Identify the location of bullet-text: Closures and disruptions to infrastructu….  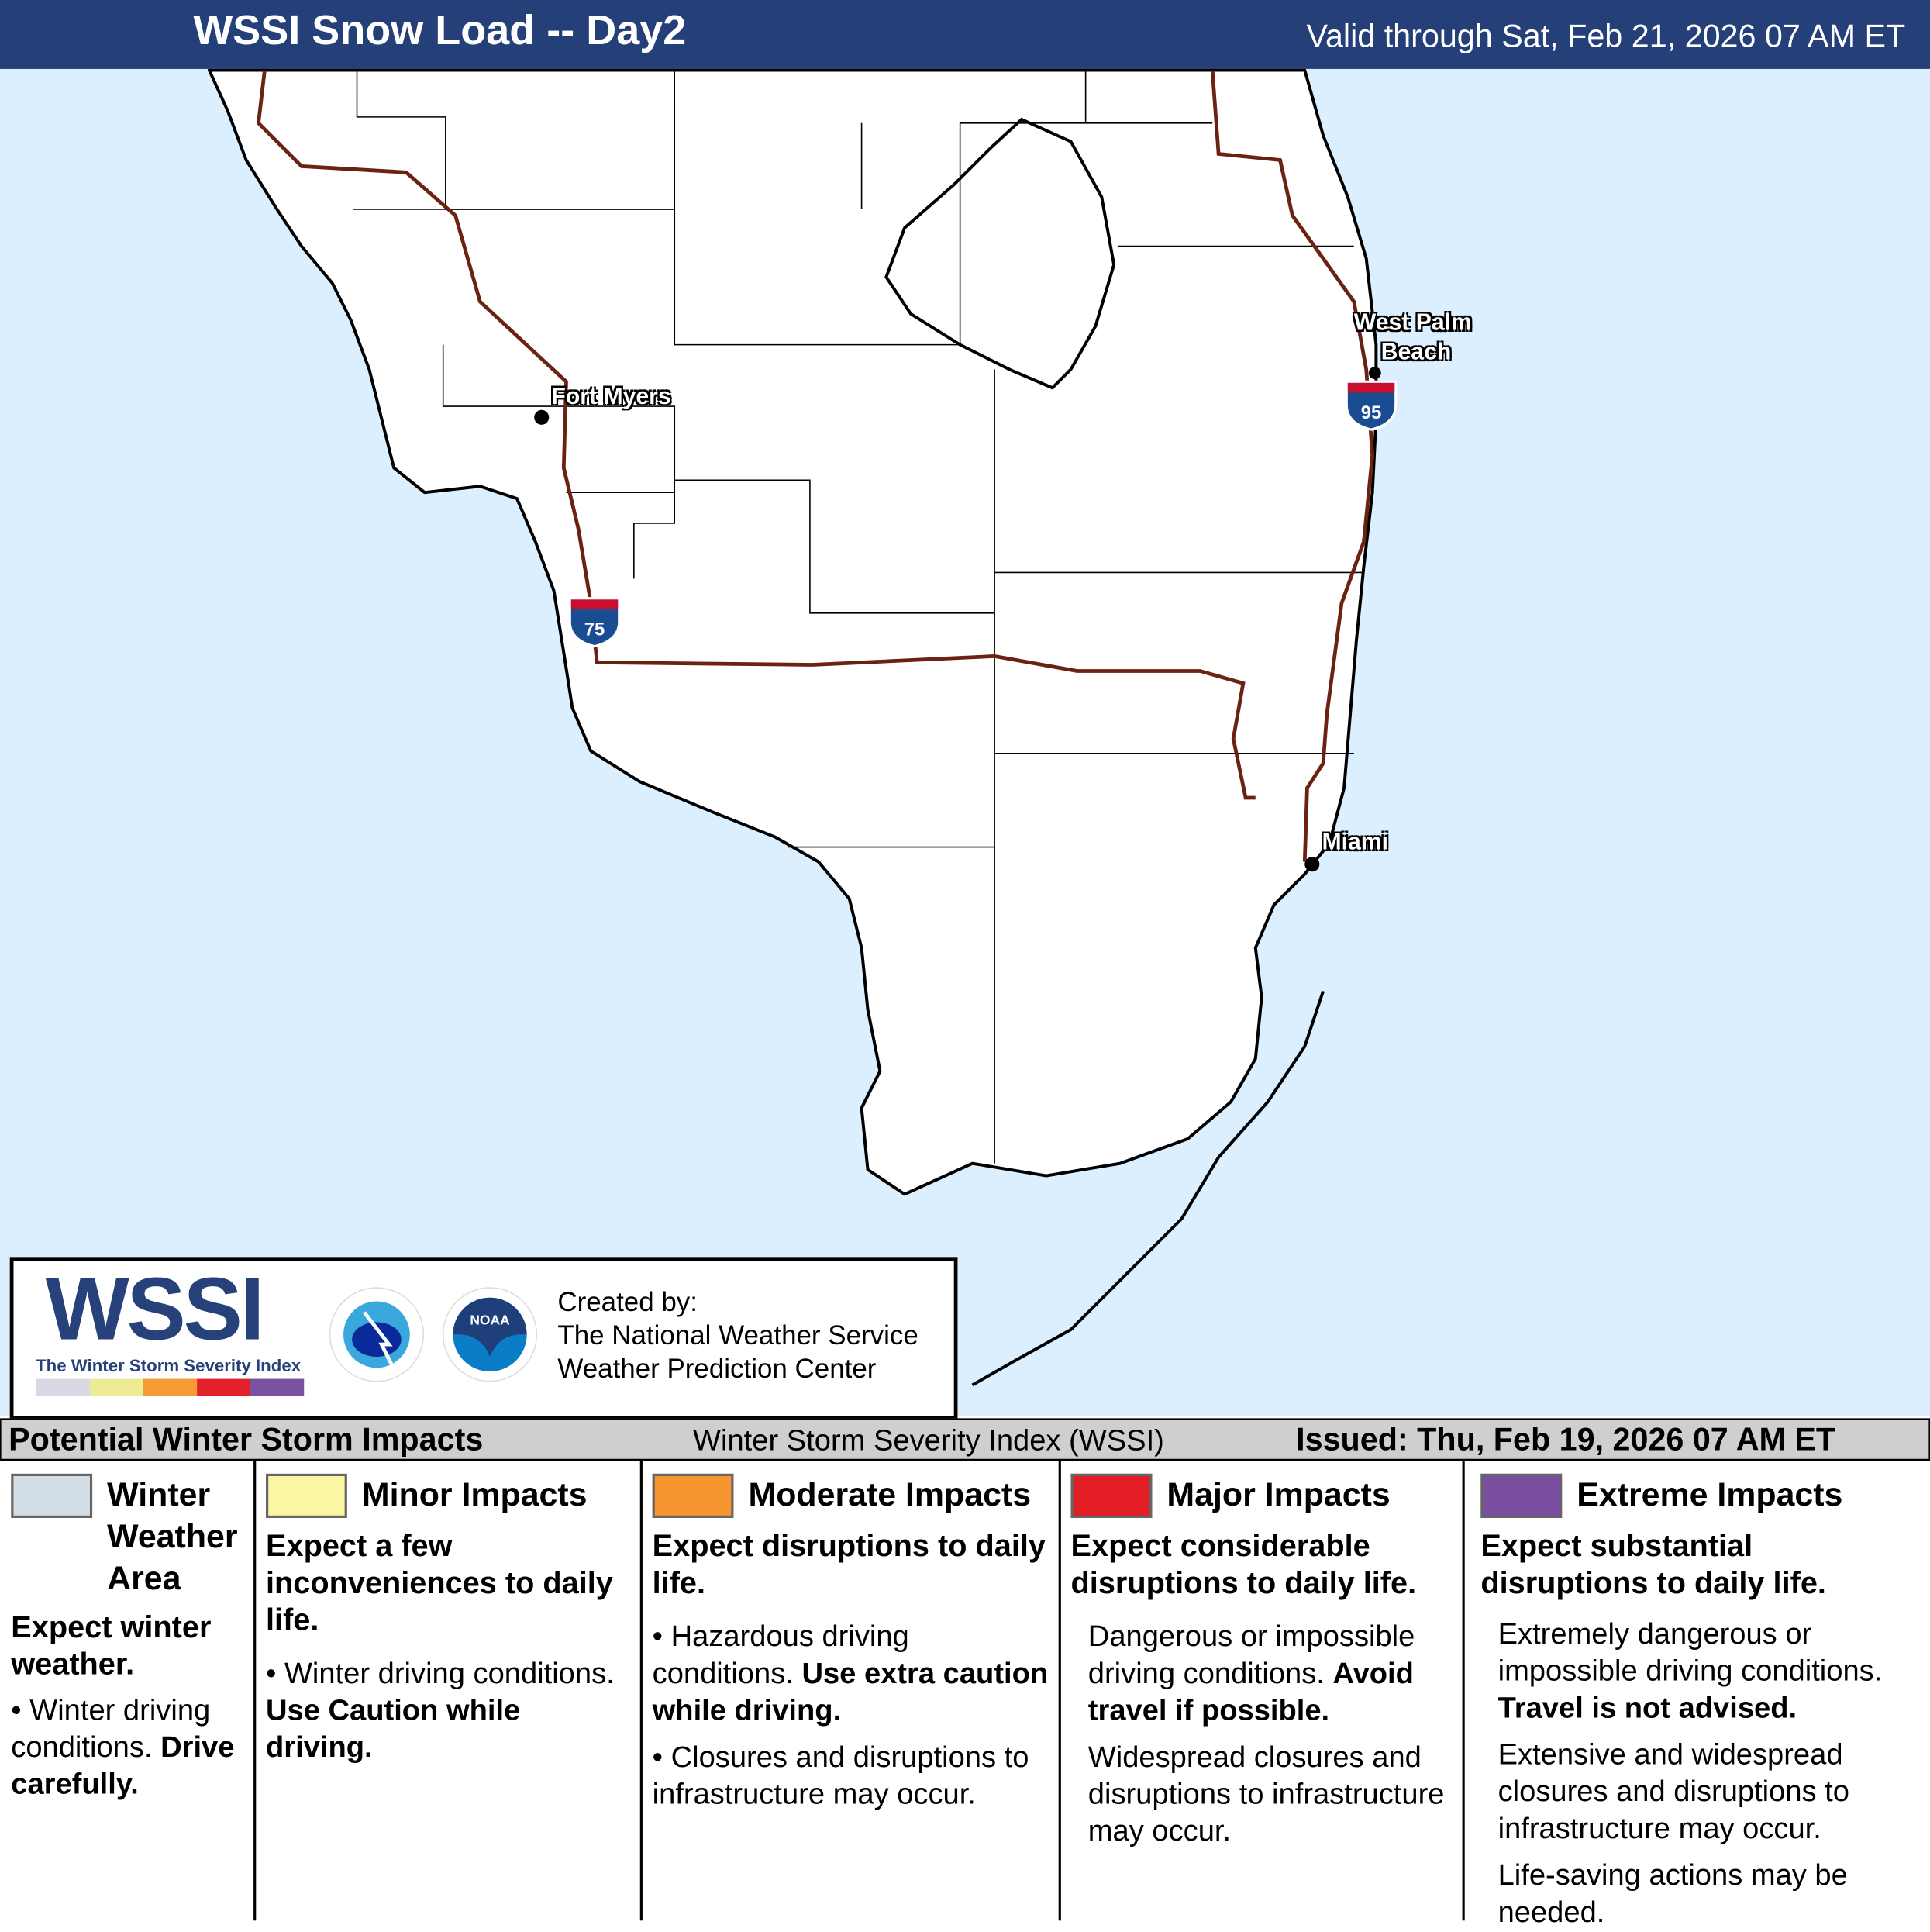
(840, 1776).